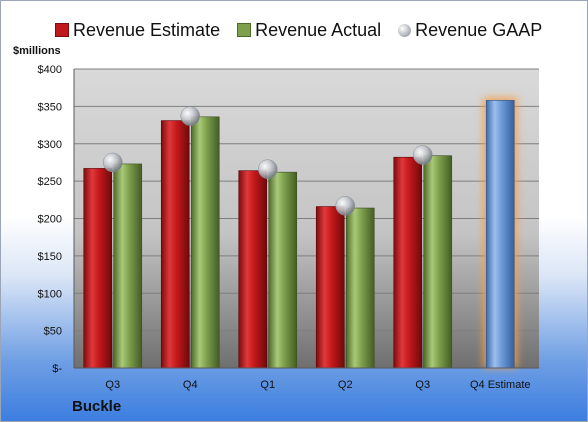  Describe the element at coordinates (50, 220) in the screenshot. I see `y-tick-label: $200` at that location.